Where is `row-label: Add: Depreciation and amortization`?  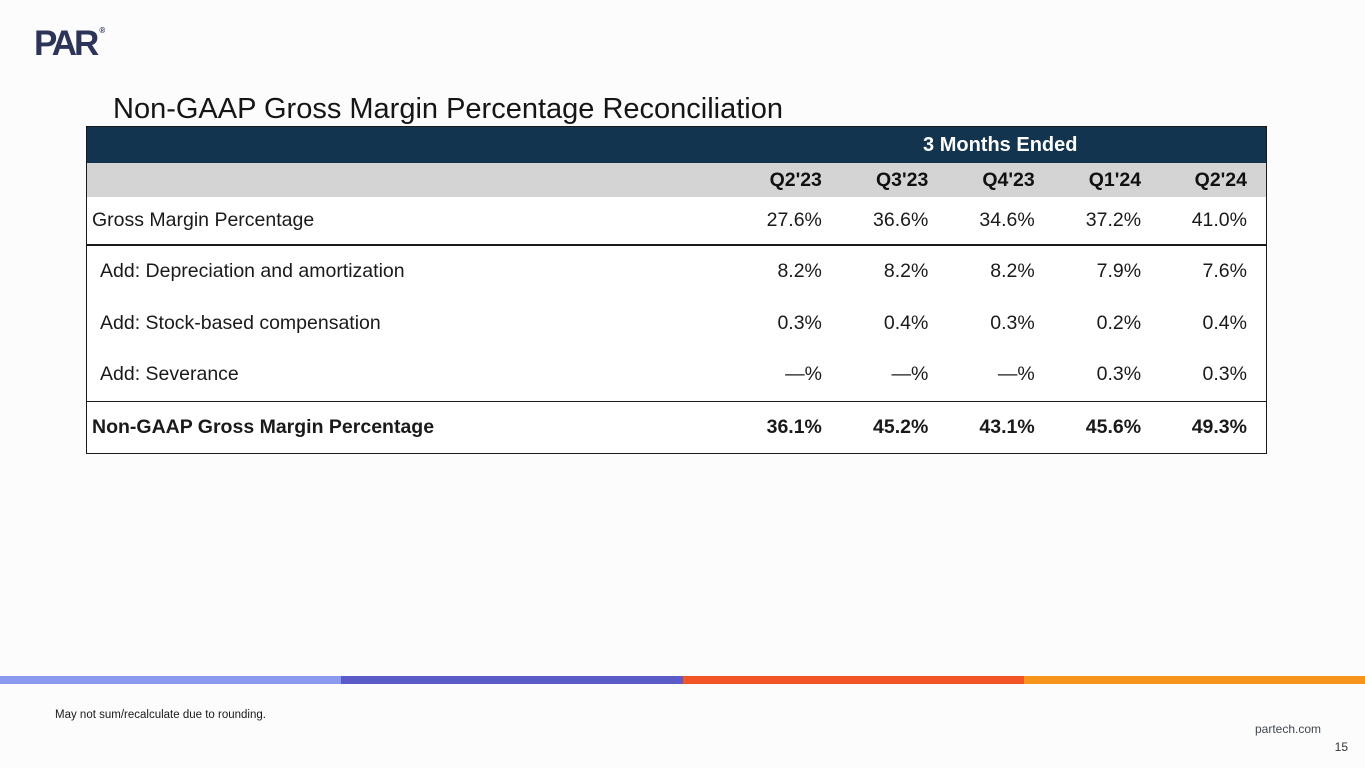
row-label: Add: Depreciation and amortization is located at coordinates (410, 271).